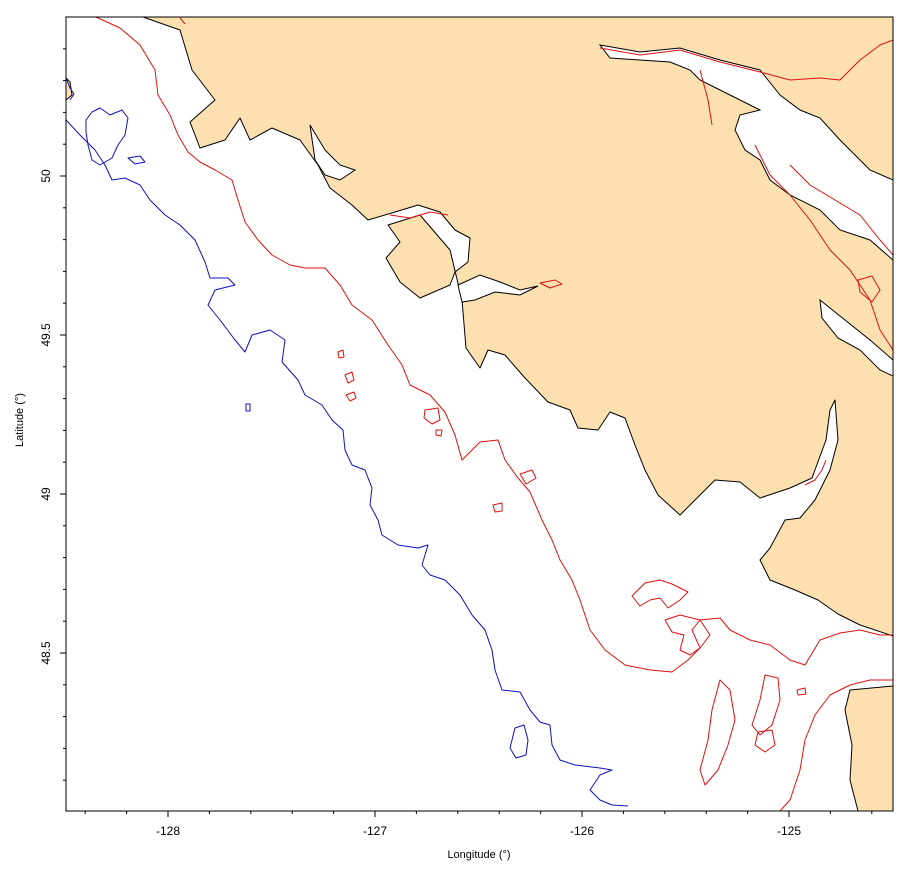 The image size is (913, 874). Describe the element at coordinates (836, 745) in the screenshot. I see `red-depth-contour-offshore` at that location.